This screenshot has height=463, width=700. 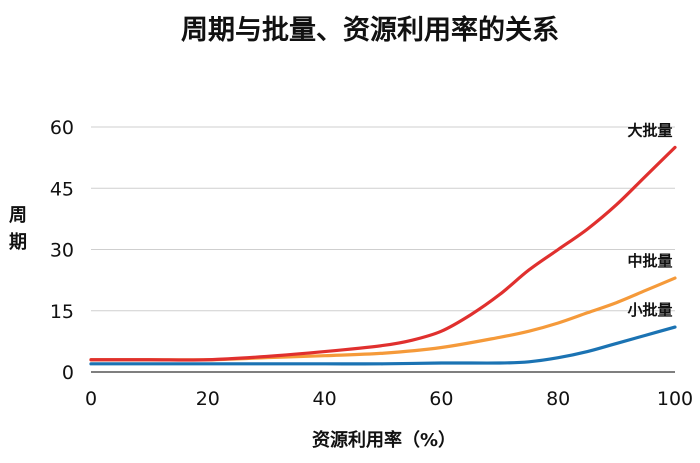 What do you see at coordinates (675, 399) in the screenshot?
I see `x-tick-label: 100` at bounding box center [675, 399].